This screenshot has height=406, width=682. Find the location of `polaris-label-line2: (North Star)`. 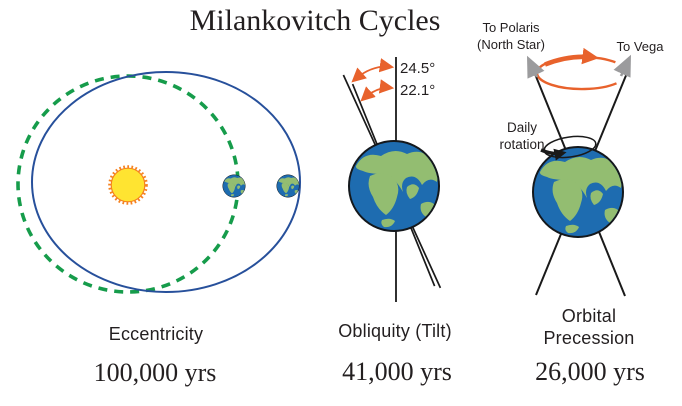

polaris-label-line2: (North Star) is located at coordinates (511, 44).